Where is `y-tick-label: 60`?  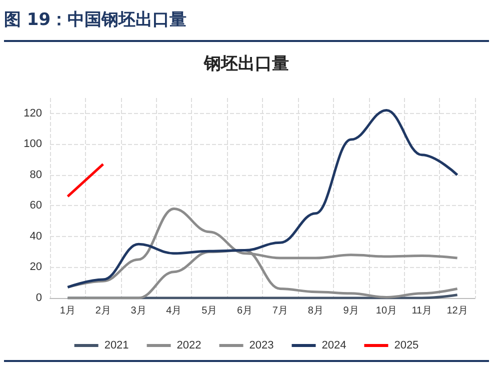
y-tick-label: 60 is located at coordinates (36, 206).